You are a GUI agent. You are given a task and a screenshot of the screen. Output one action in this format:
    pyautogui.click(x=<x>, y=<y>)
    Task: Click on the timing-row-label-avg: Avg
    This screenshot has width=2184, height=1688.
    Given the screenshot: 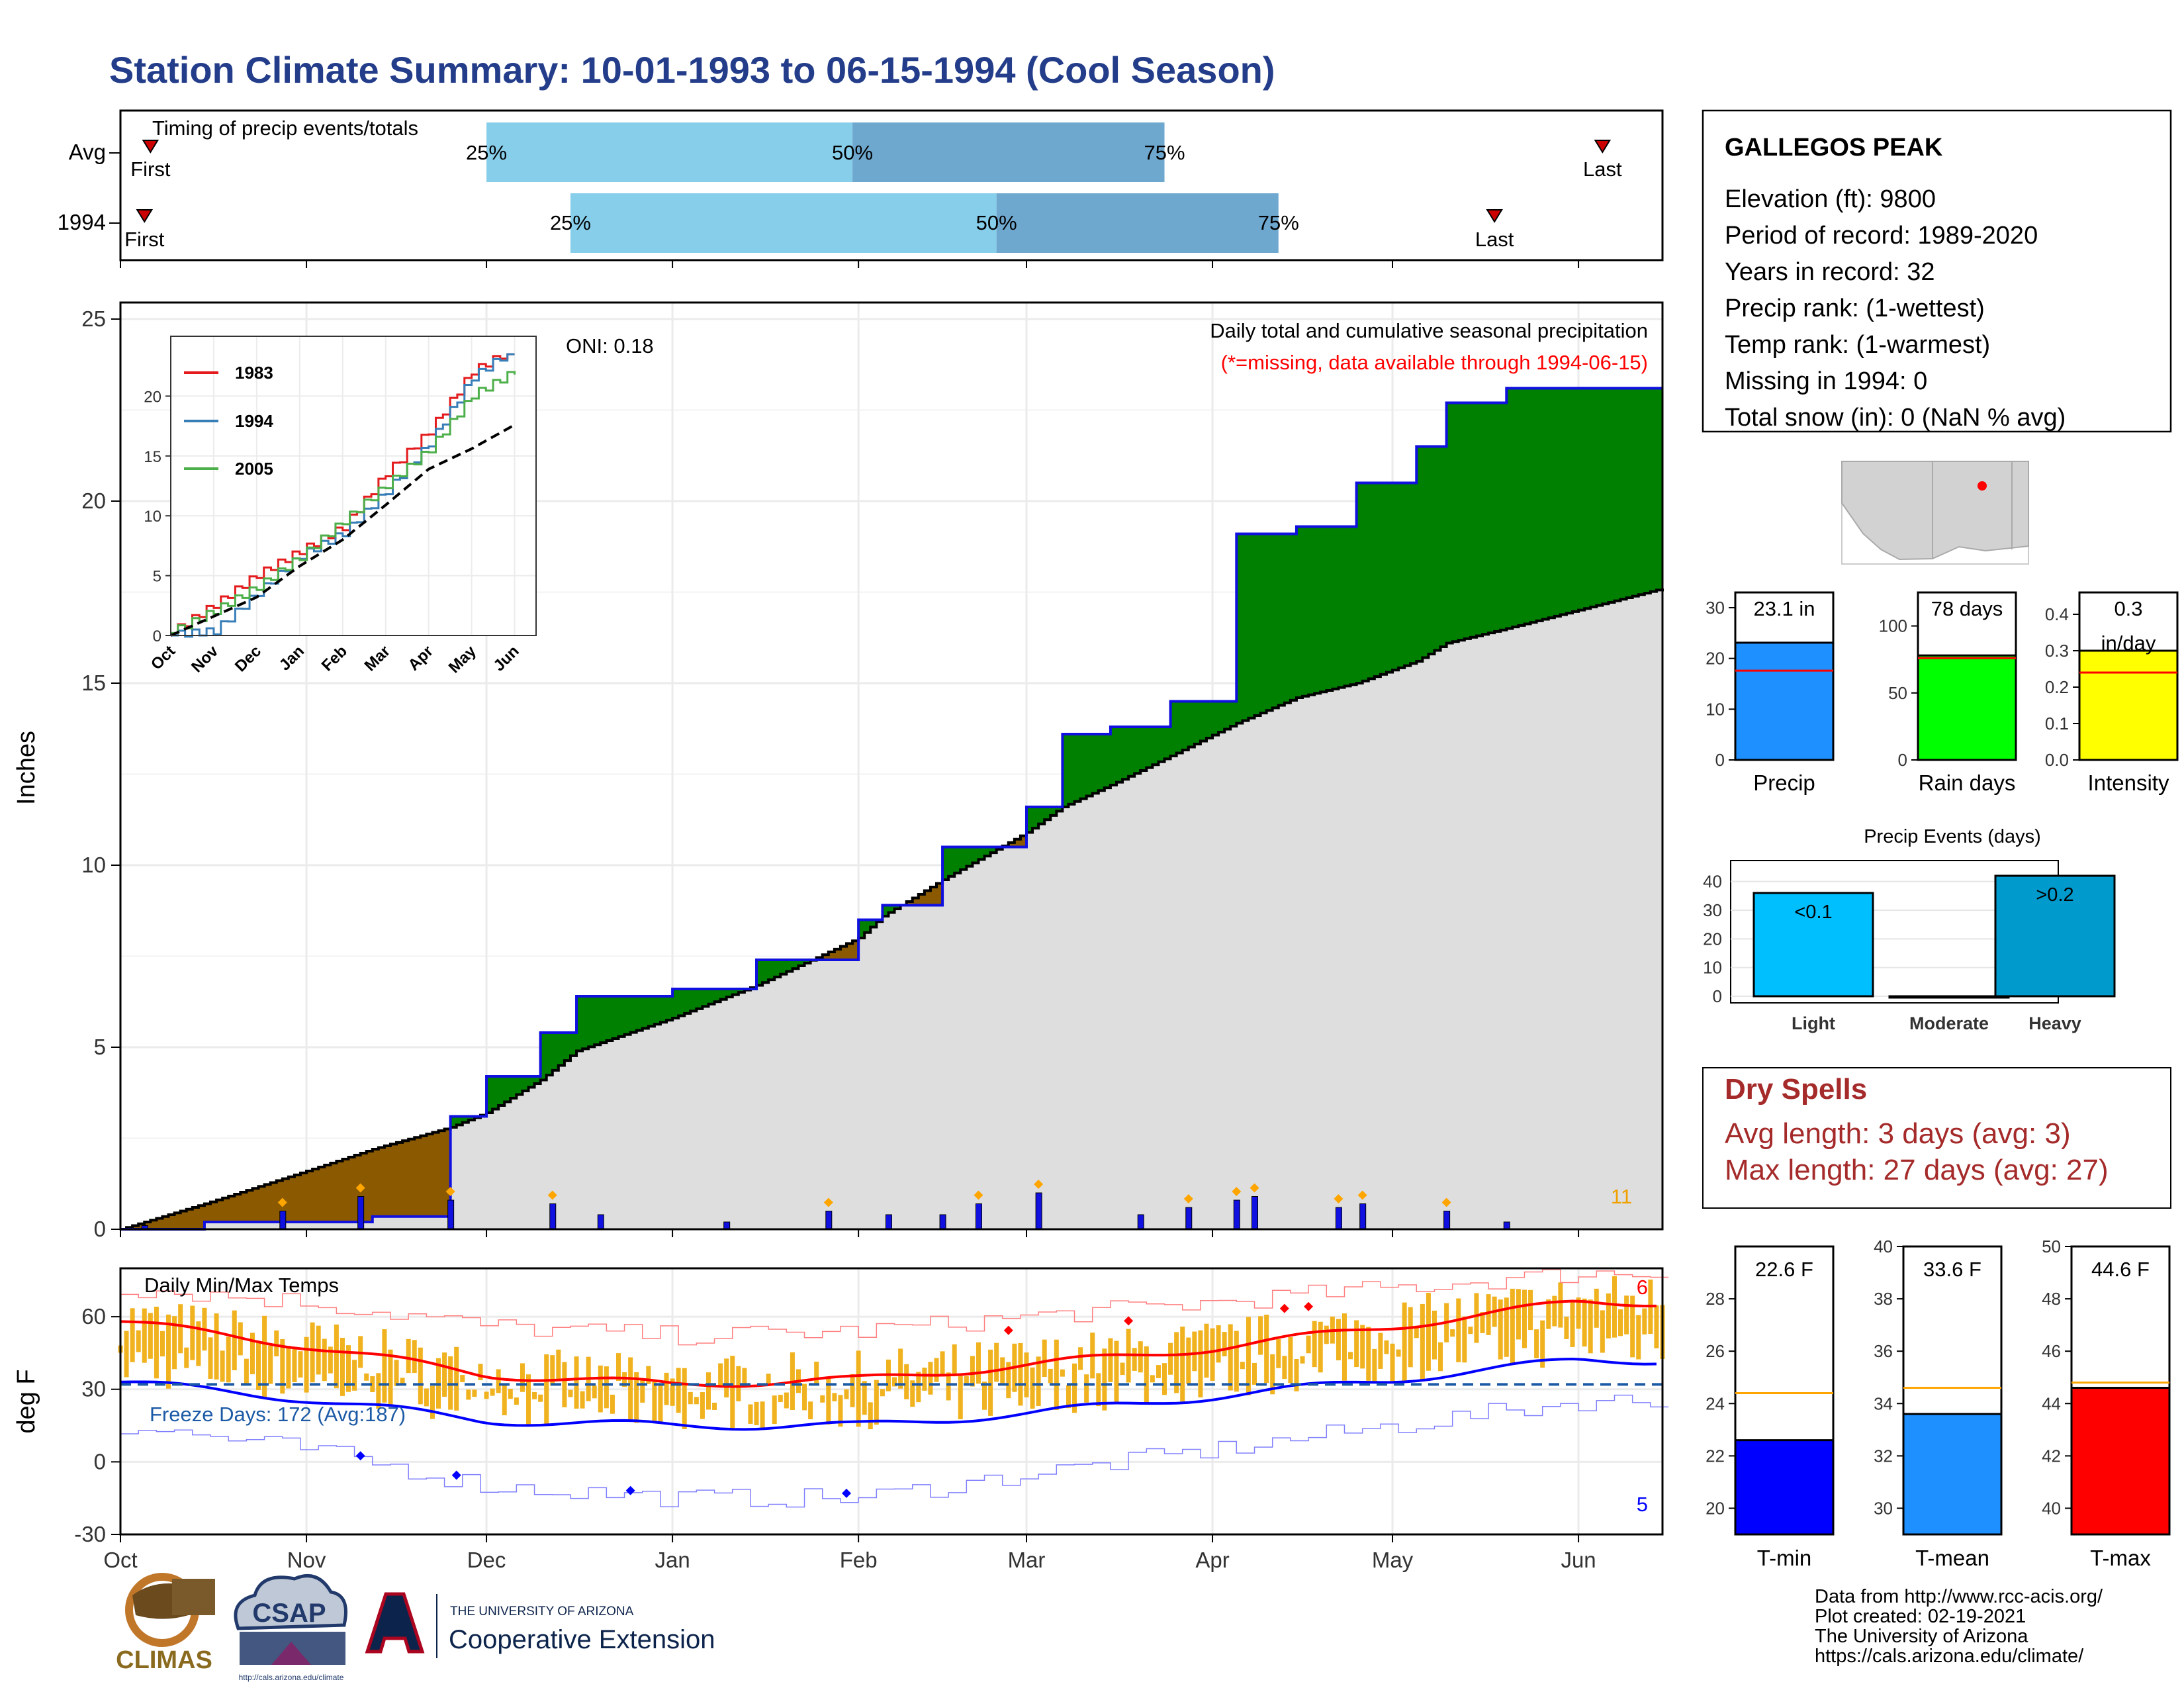 What is the action you would take?
    pyautogui.click(x=87, y=152)
    